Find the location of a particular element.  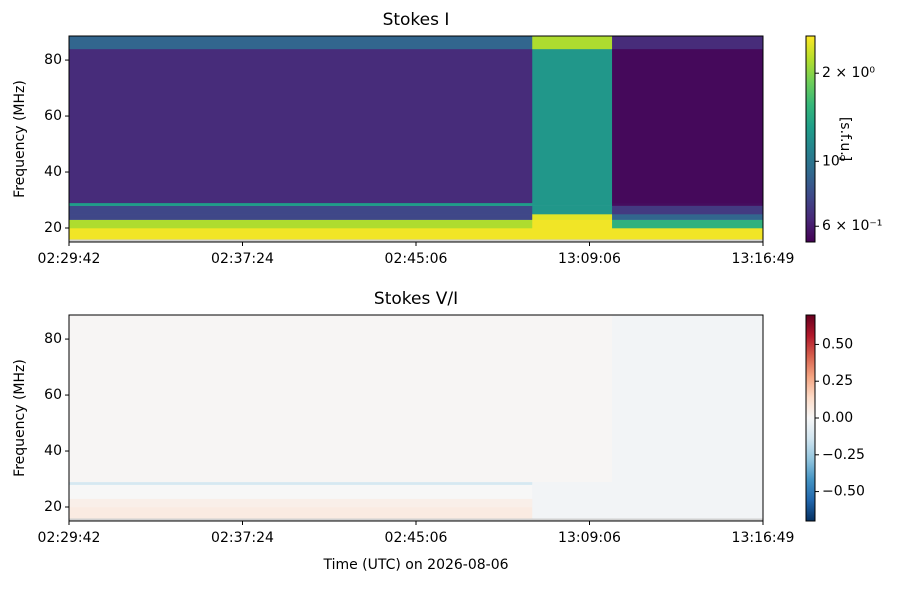

chart-title: Stokes I is located at coordinates (416, 20).